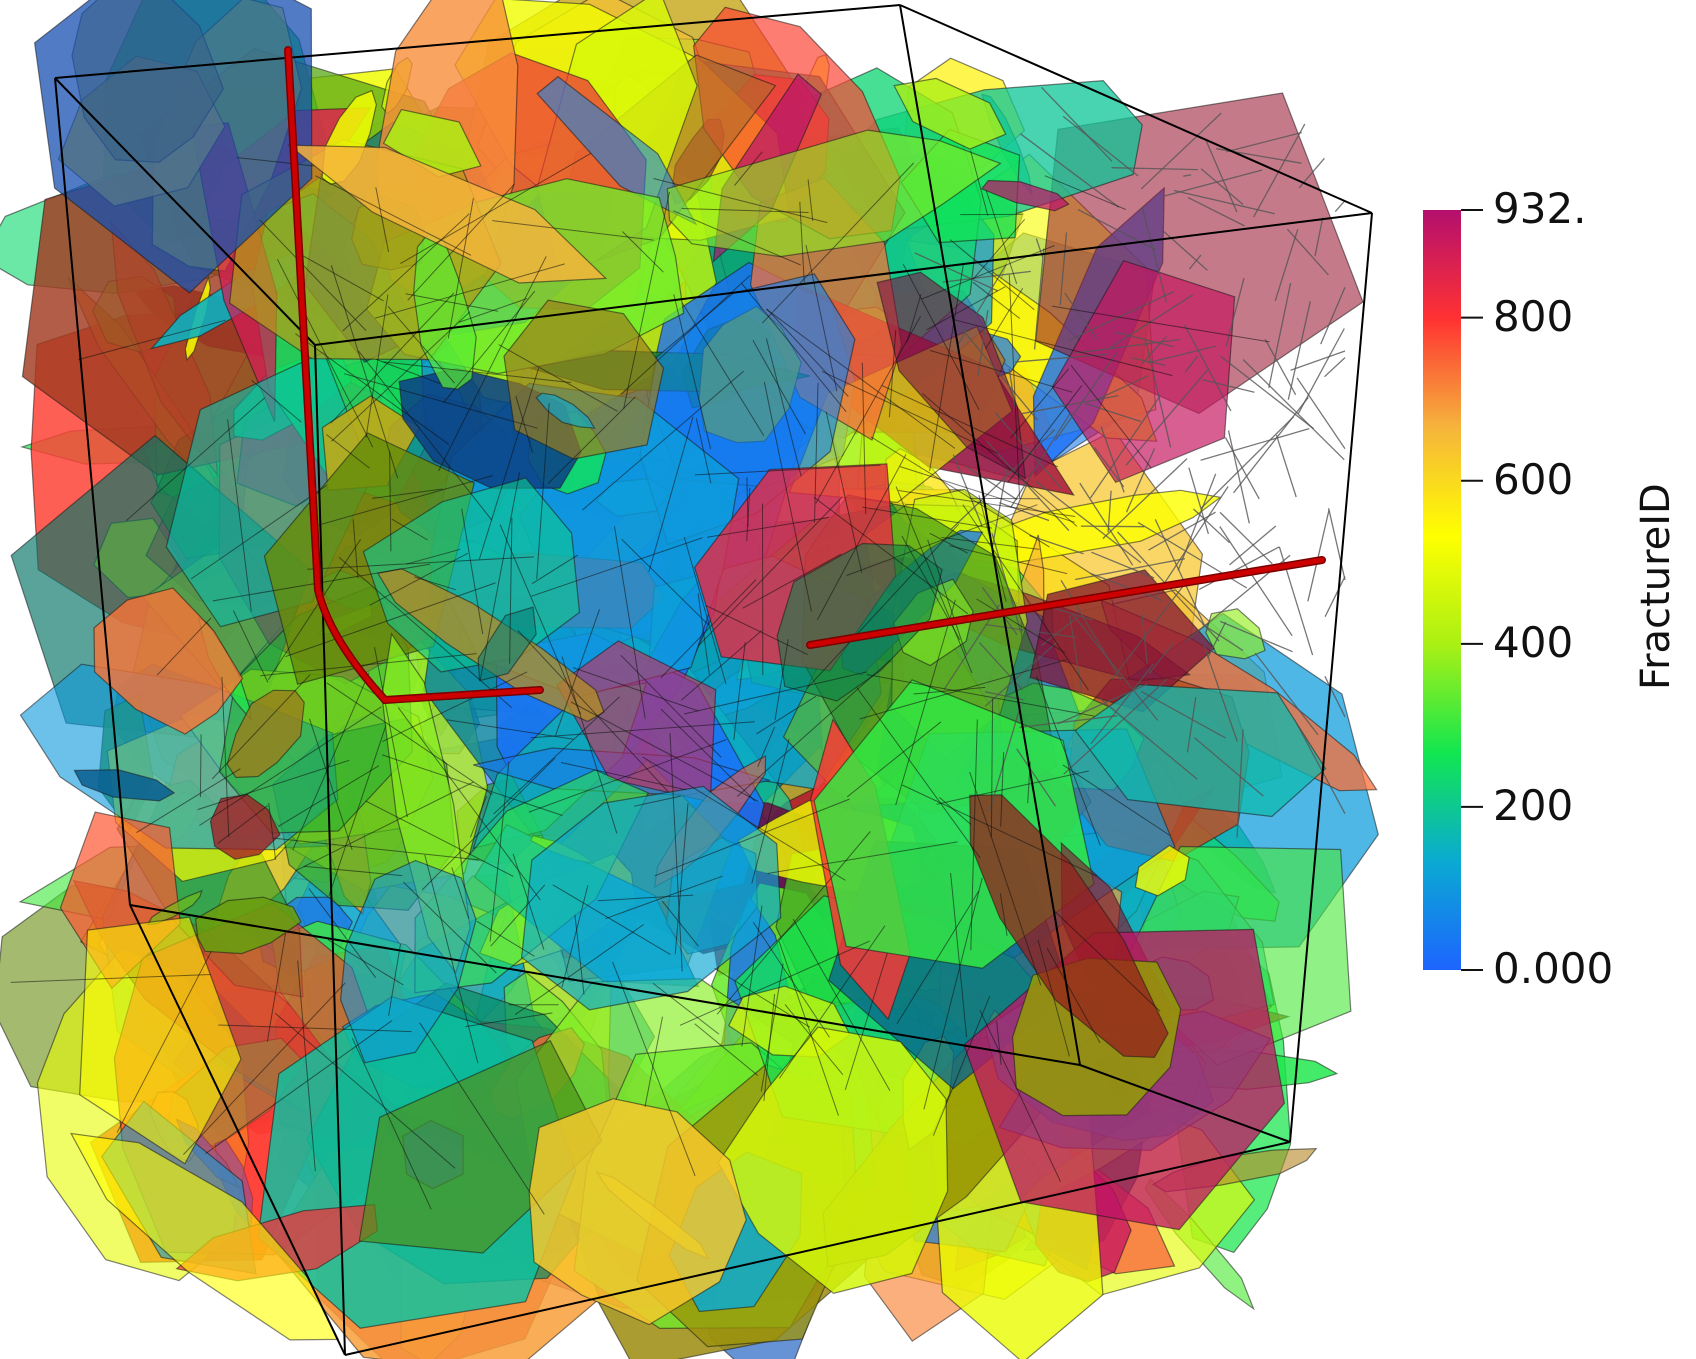  I want to click on well-tube, so click(1066, 602).